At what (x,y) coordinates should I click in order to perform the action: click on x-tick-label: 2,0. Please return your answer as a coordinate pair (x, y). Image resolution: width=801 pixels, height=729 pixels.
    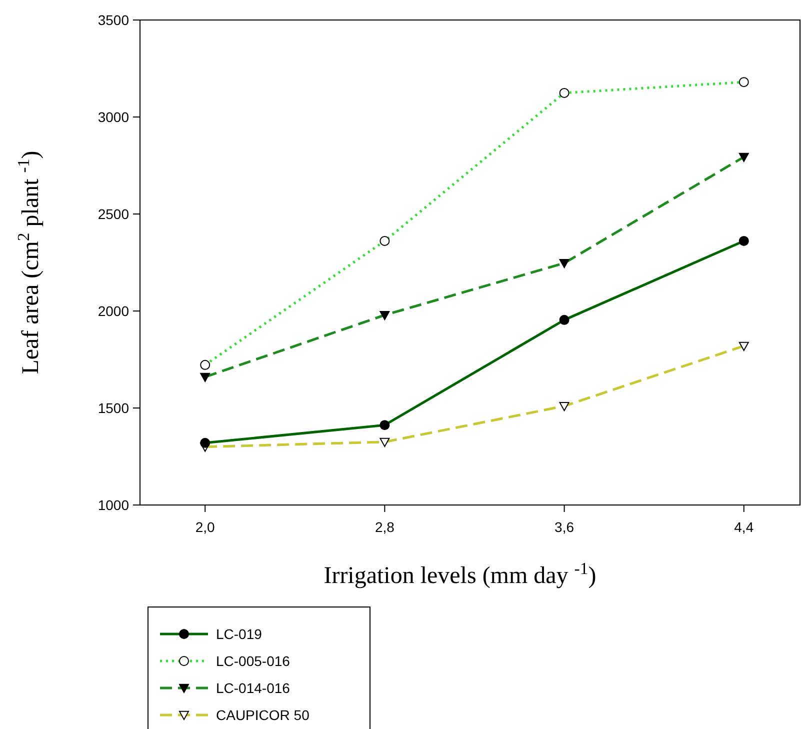
    Looking at the image, I should click on (205, 527).